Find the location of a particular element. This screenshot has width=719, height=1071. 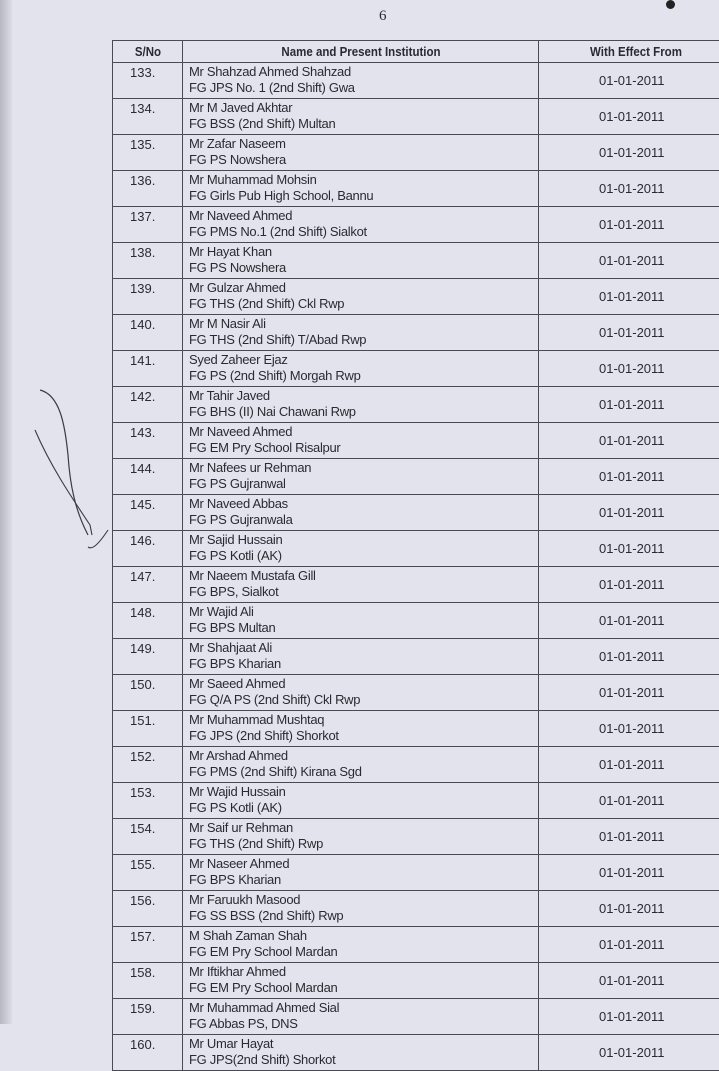

institution: FG BSS (2nd Shift) Multan is located at coordinates (363, 124).